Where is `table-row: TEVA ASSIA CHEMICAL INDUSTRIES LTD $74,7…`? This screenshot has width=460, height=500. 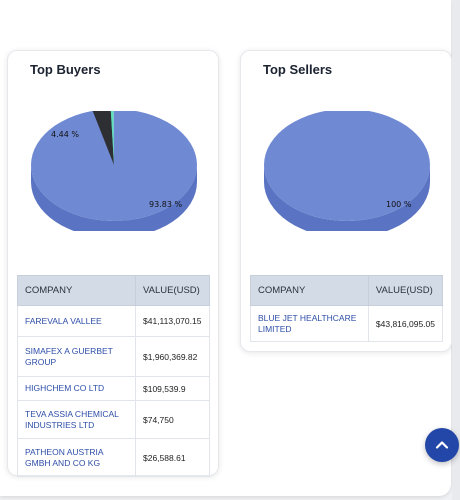
table-row: TEVA ASSIA CHEMICAL INDUSTRIES LTD $74,7… is located at coordinates (113, 419).